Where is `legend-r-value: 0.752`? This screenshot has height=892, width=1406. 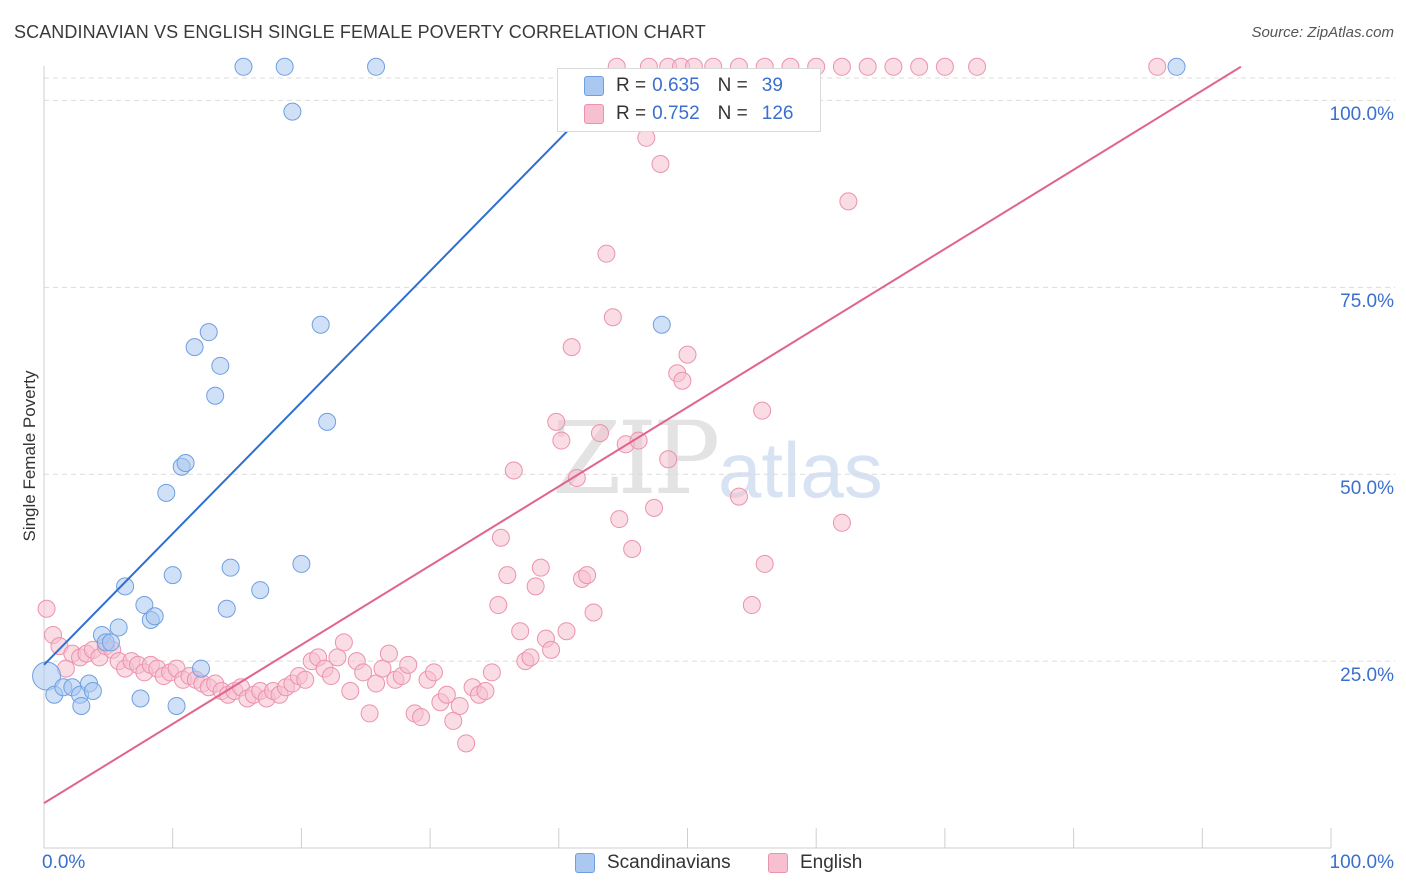 legend-r-value: 0.752 is located at coordinates (676, 113).